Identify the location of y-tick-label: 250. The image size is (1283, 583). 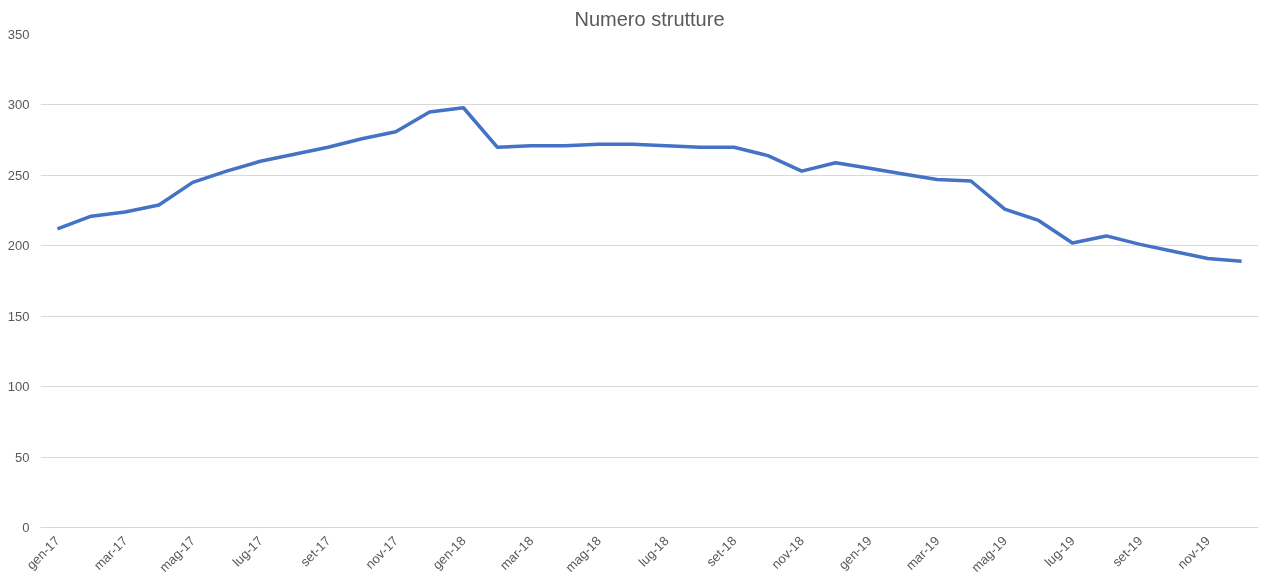
(18, 175).